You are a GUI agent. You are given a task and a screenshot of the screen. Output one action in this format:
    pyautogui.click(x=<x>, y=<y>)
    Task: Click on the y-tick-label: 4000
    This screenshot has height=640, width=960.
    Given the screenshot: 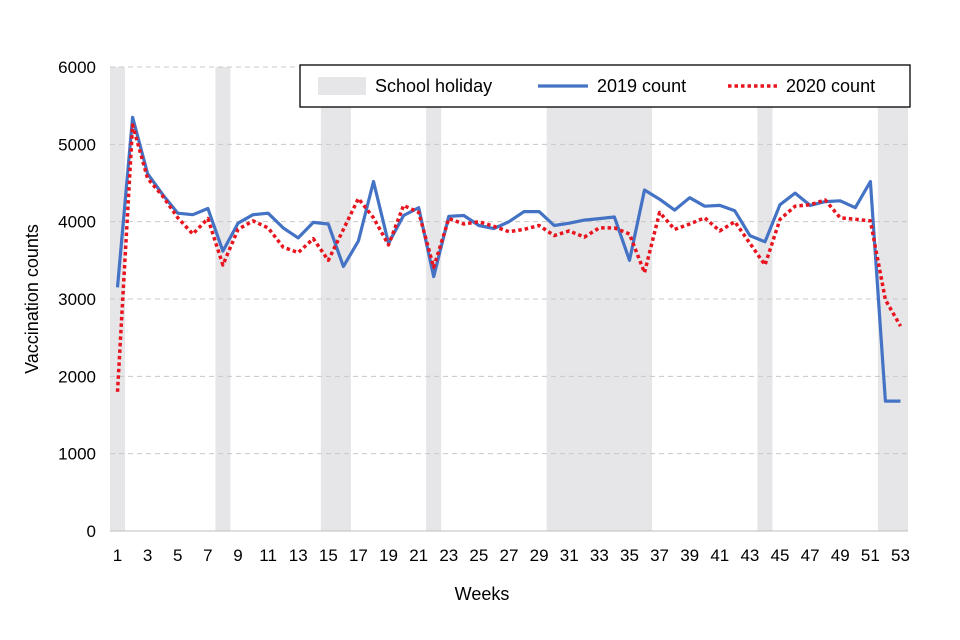 What is the action you would take?
    pyautogui.click(x=77, y=222)
    